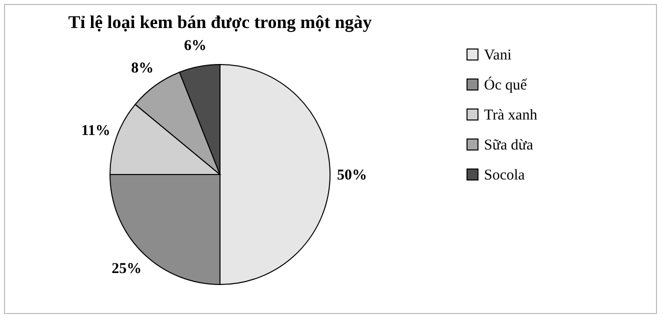  I want to click on chart-title: Tỉ lệ loại kem bán được trong một ngày, so click(220, 22).